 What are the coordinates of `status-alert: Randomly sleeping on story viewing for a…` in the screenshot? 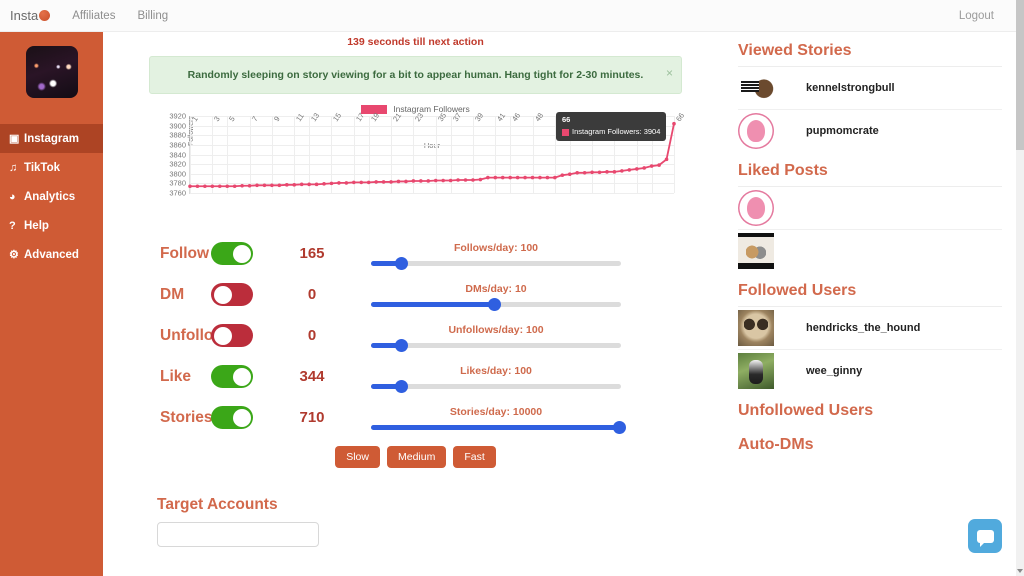 It's located at (415, 75).